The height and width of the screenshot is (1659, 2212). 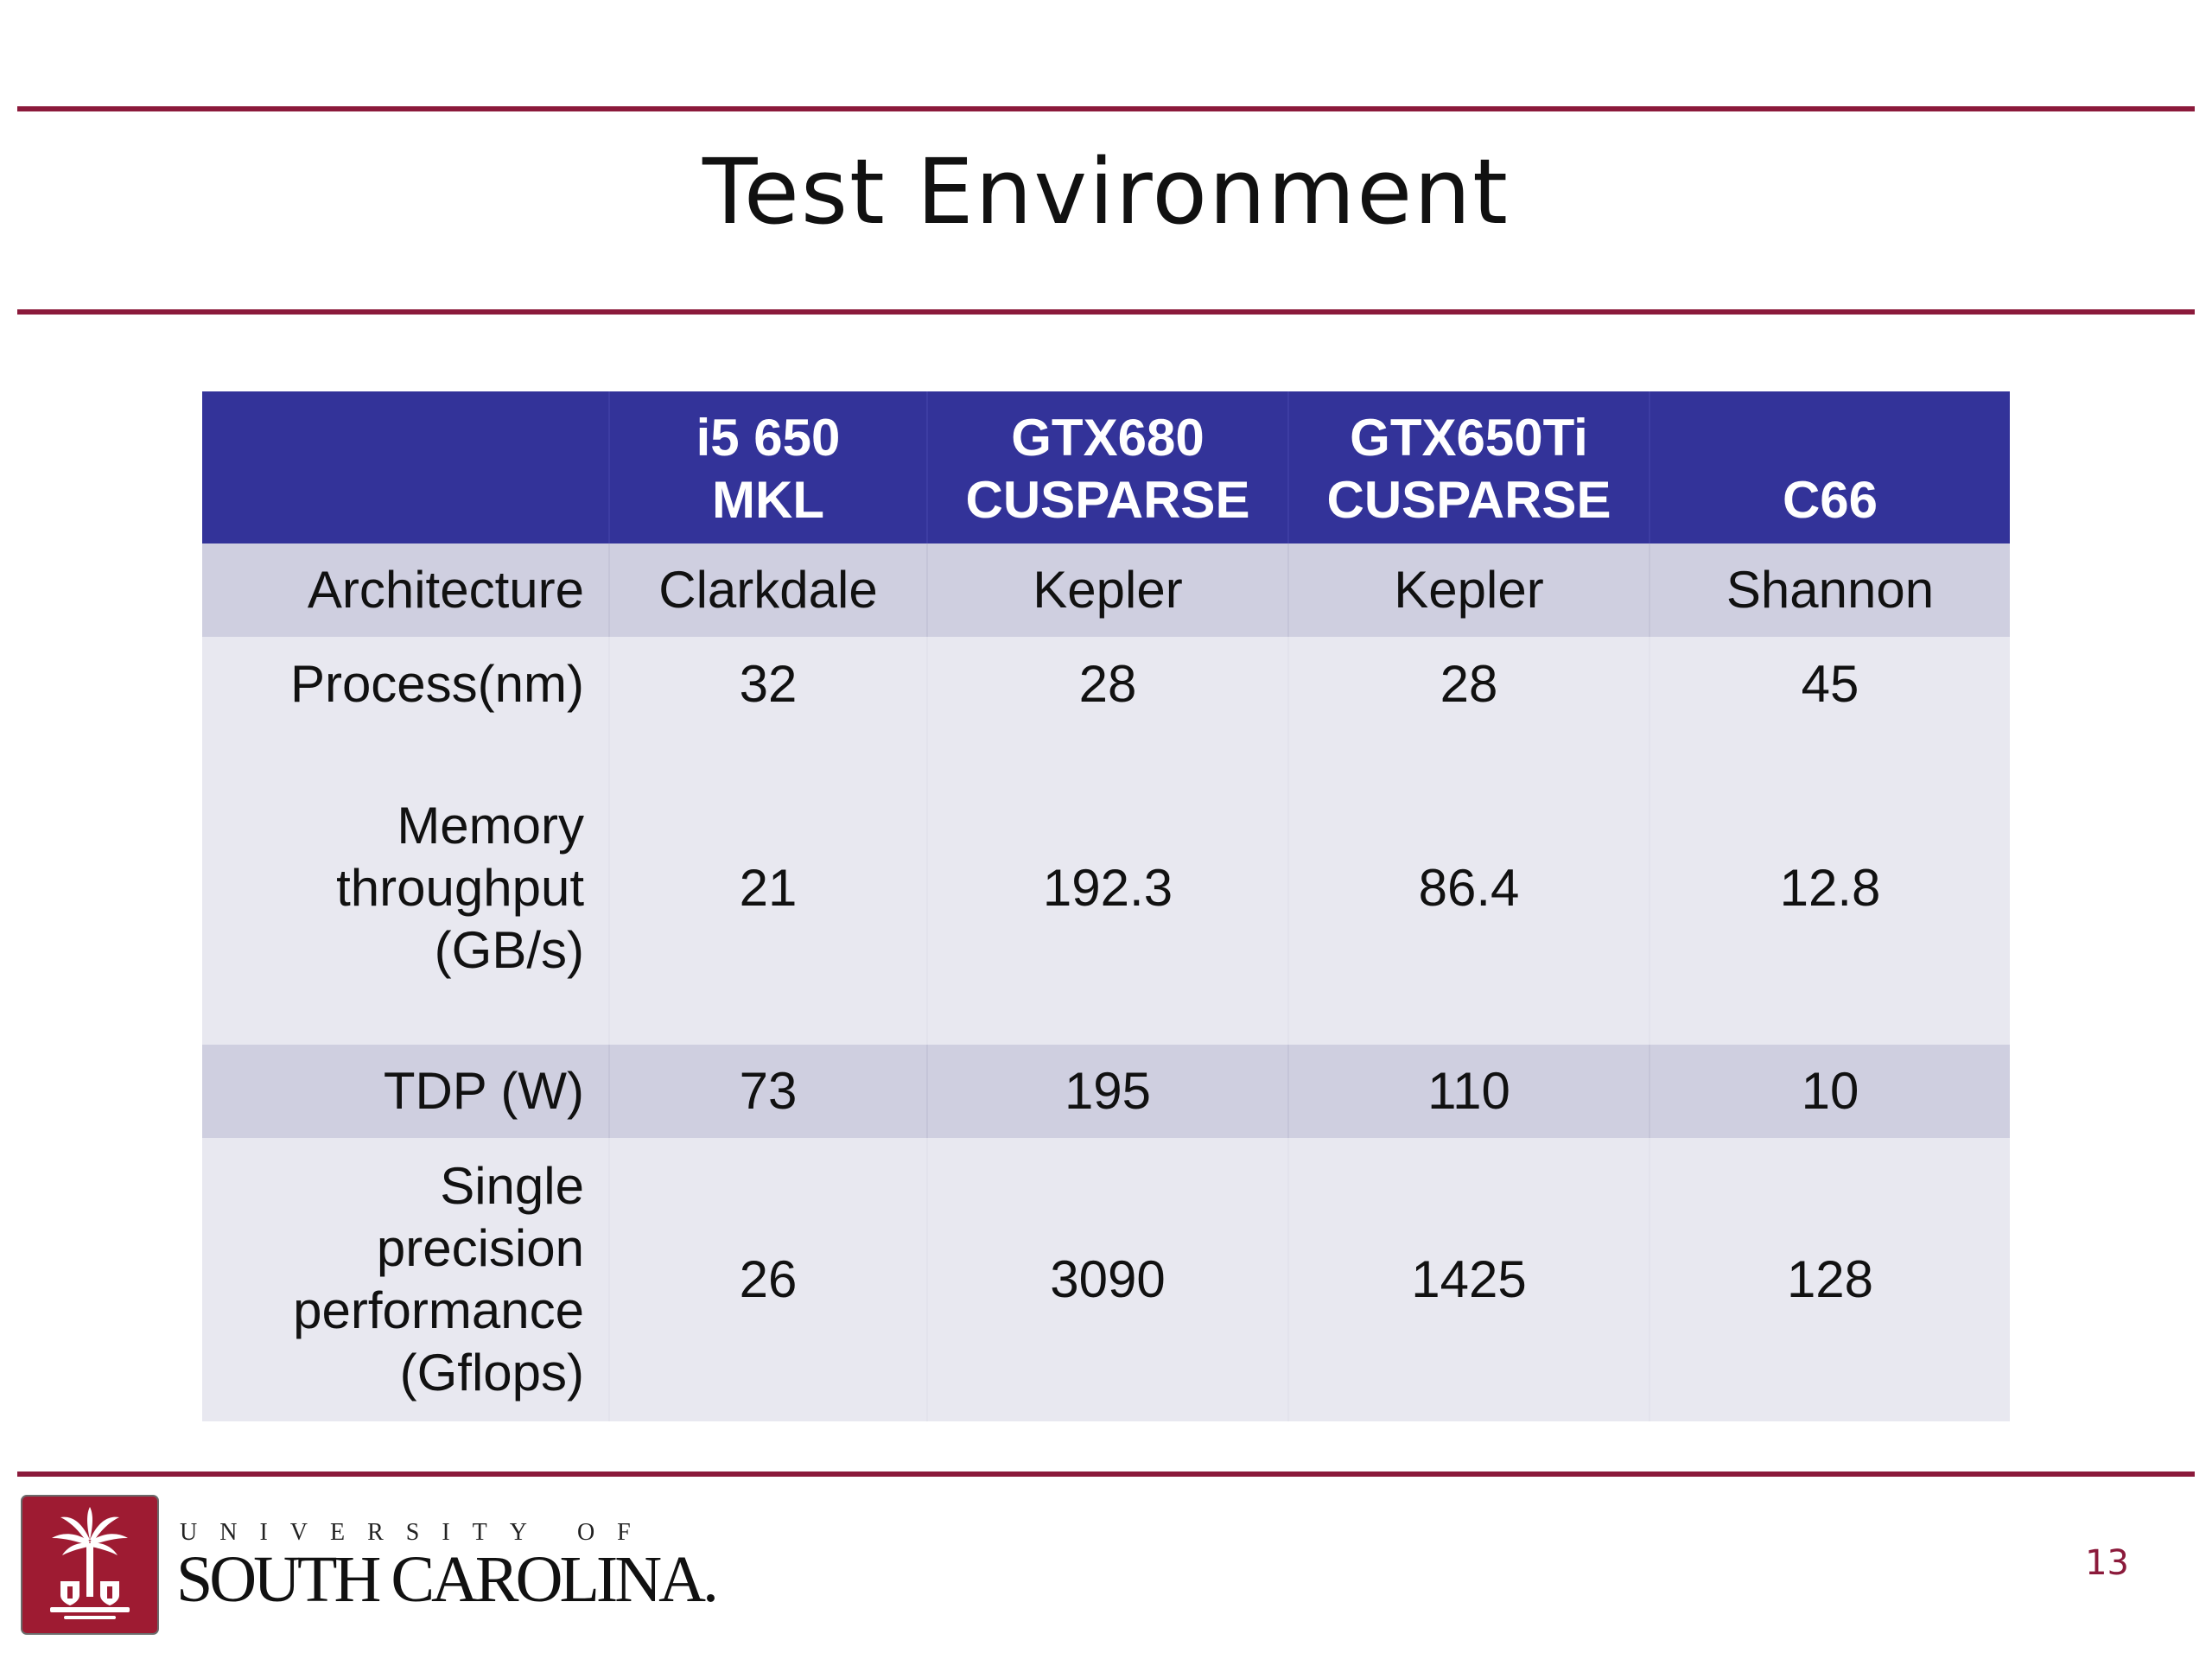 I want to click on table-cell: 21, so click(x=767, y=888).